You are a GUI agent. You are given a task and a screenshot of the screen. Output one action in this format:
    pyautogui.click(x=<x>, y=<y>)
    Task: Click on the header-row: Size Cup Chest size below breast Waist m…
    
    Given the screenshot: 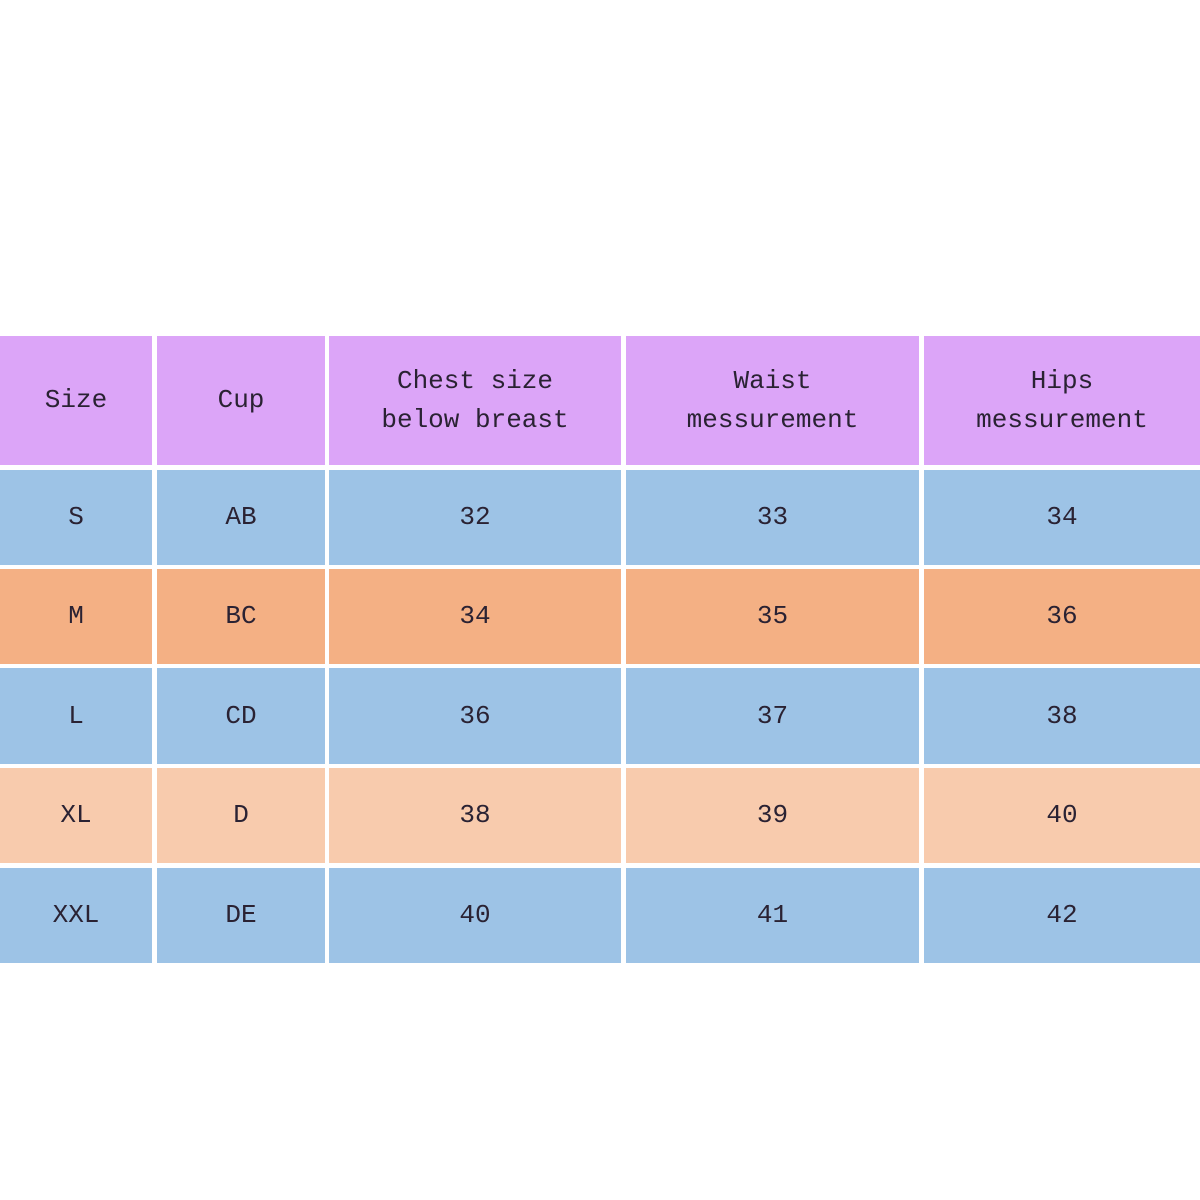 What is the action you would take?
    pyautogui.click(x=600, y=400)
    